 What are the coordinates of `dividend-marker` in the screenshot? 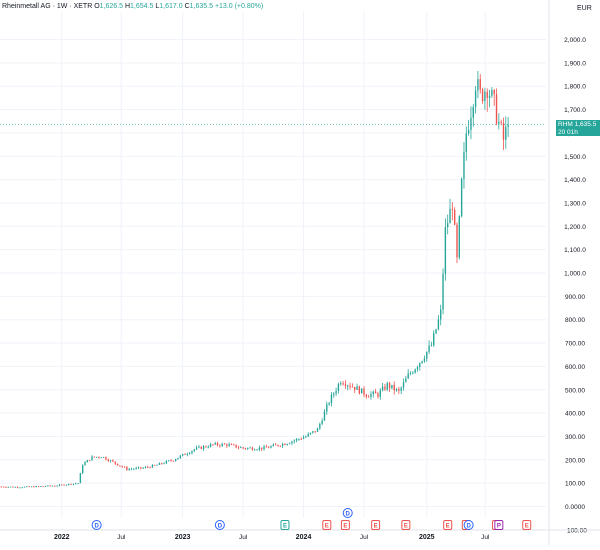 It's located at (468, 525).